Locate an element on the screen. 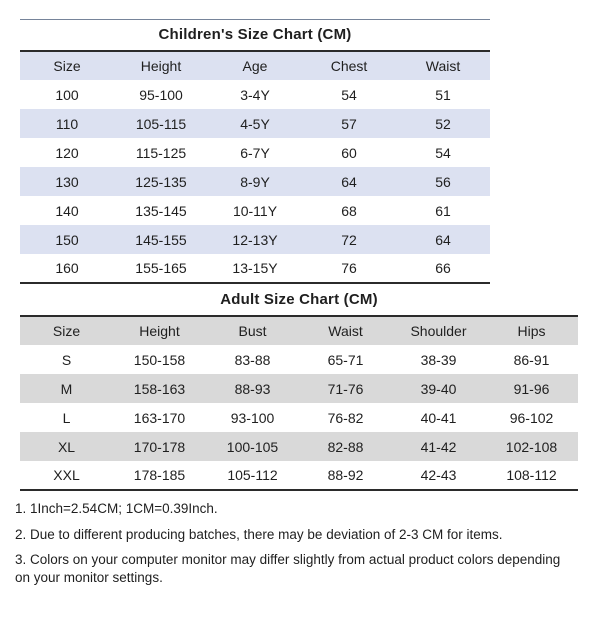 The width and height of the screenshot is (600, 619). table-cell: 60 is located at coordinates (349, 152).